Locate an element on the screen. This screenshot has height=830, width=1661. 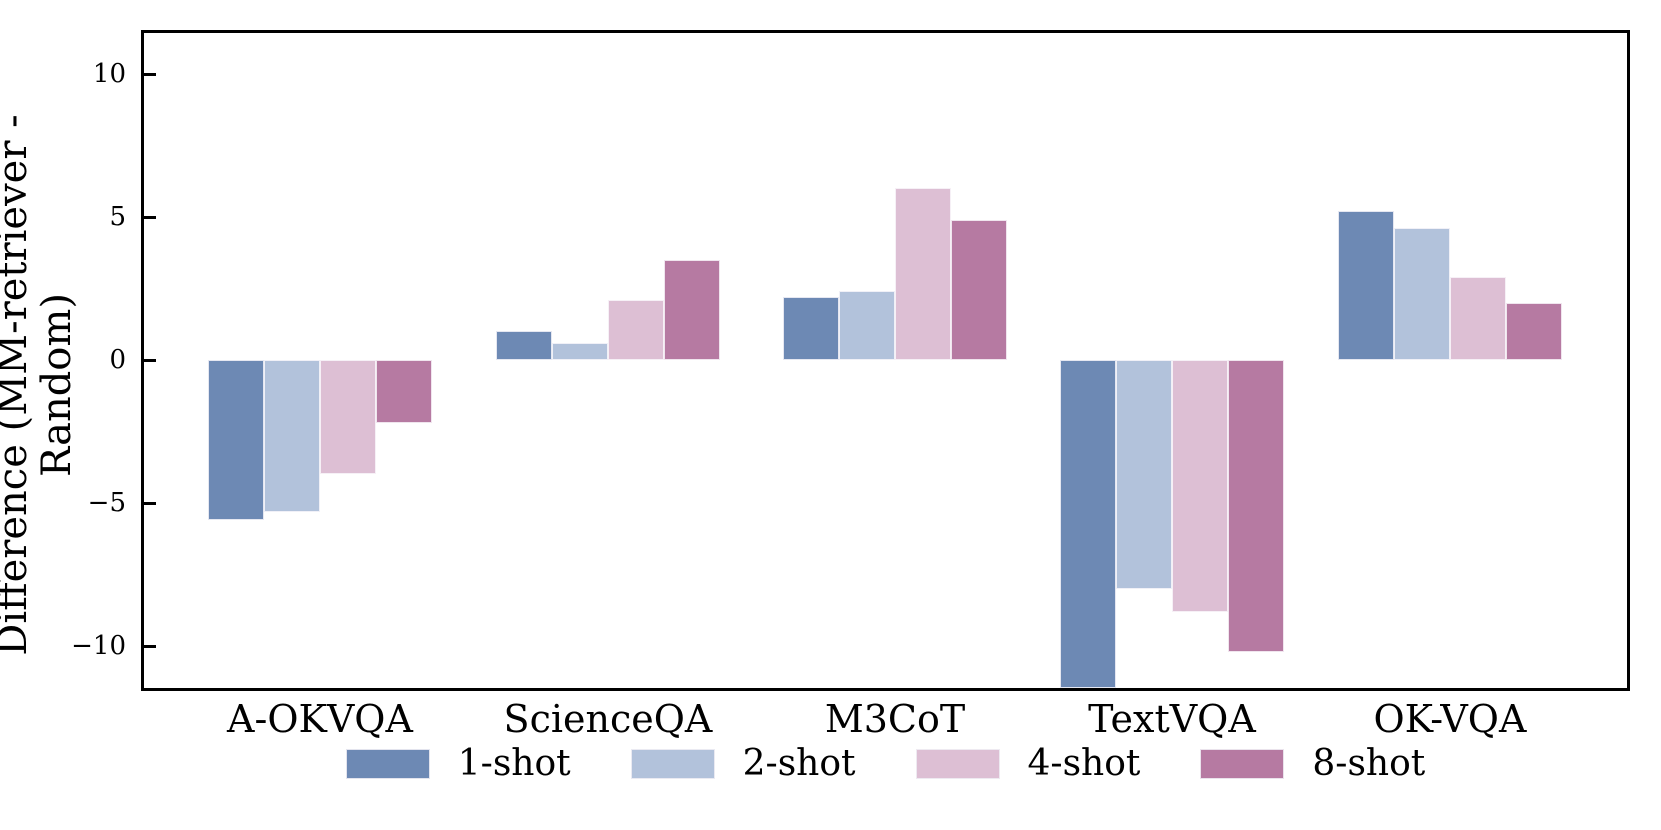
bar-textvqa-4-shot is located at coordinates (1199, 486).